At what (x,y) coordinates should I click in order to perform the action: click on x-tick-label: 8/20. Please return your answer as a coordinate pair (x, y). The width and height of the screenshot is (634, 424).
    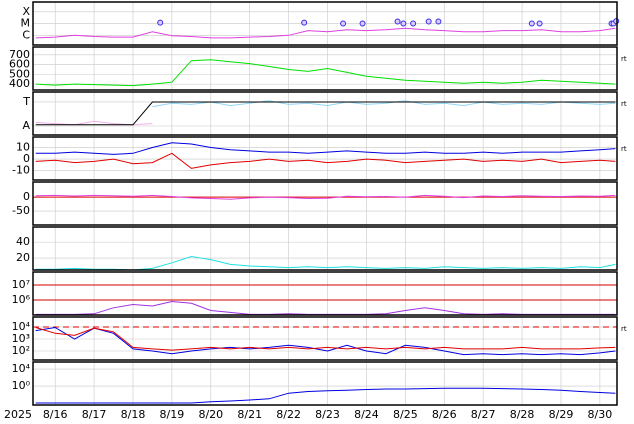
    Looking at the image, I should click on (210, 414).